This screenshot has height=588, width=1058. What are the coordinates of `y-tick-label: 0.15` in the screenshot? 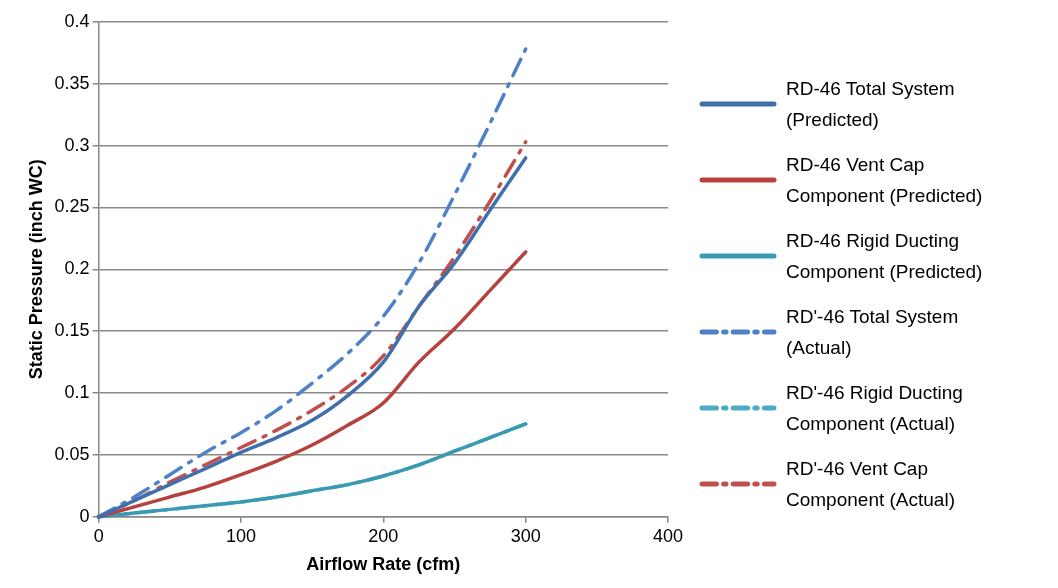 It's located at (72, 330).